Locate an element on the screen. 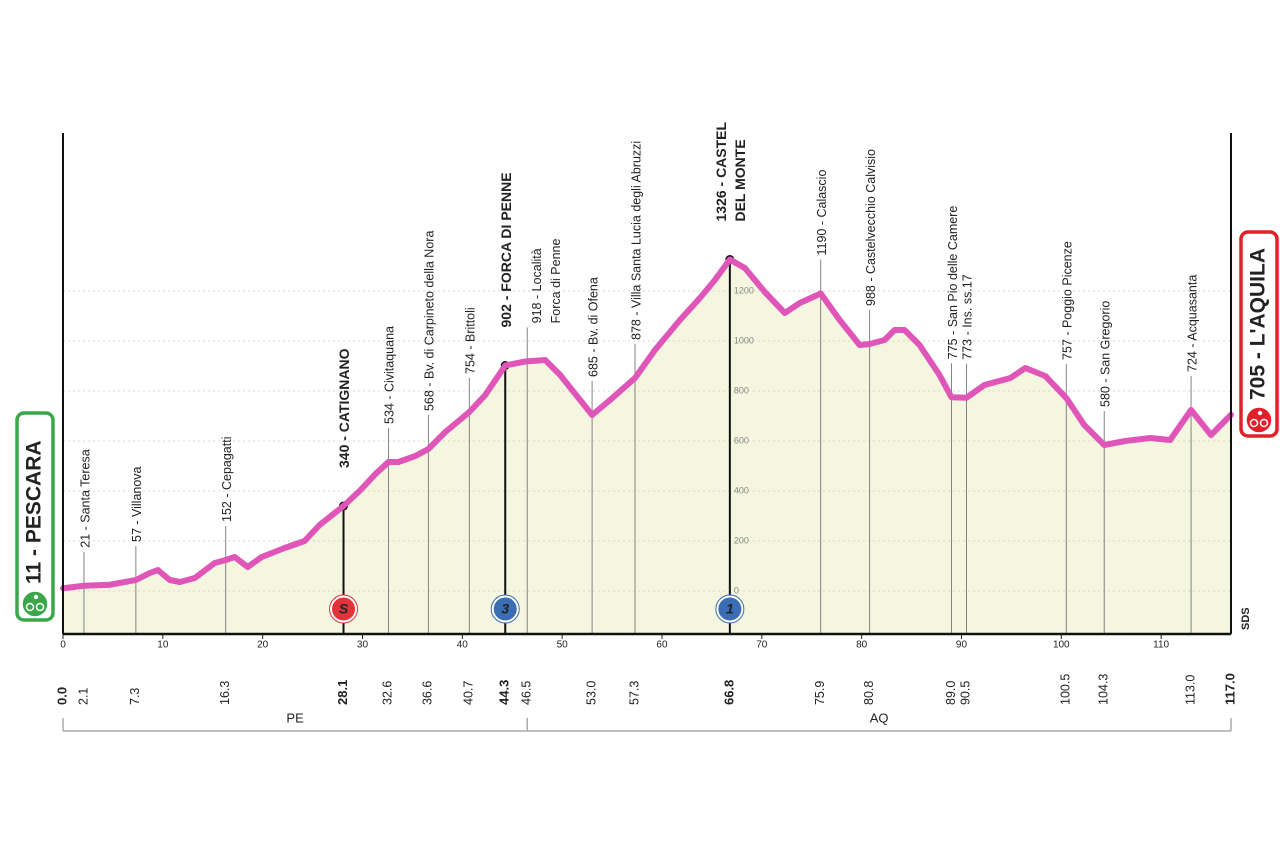 The height and width of the screenshot is (852, 1280). waypoint-label: 988 - Castelvecchio Calvisio is located at coordinates (871, 227).